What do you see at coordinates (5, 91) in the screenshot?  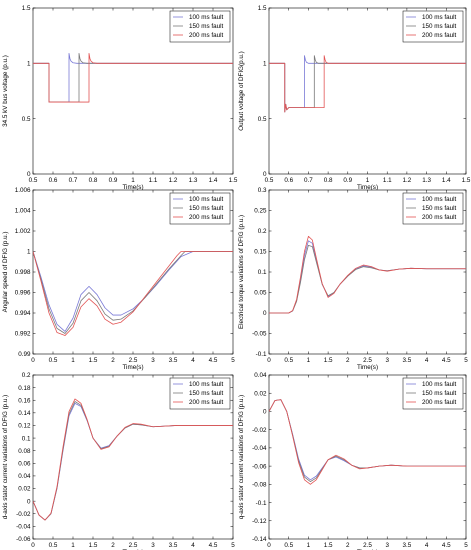 I see `y-axis-label: 34.5 kV bus voltage (p.u.)` at bounding box center [5, 91].